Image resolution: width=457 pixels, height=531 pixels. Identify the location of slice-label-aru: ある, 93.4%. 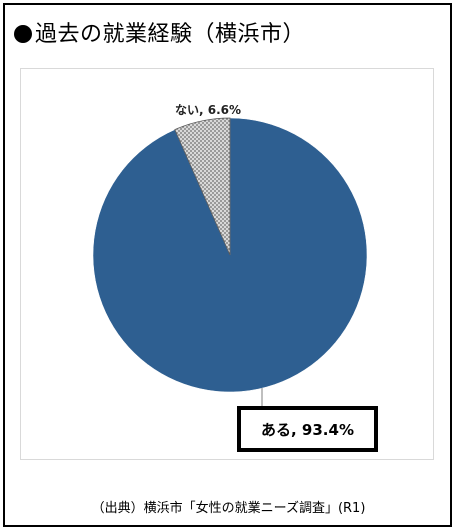
(307, 429).